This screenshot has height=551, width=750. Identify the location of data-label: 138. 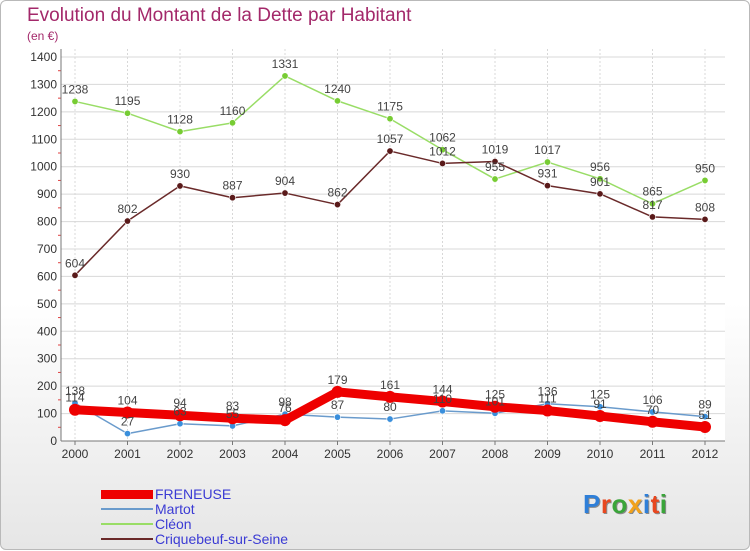
(75, 391).